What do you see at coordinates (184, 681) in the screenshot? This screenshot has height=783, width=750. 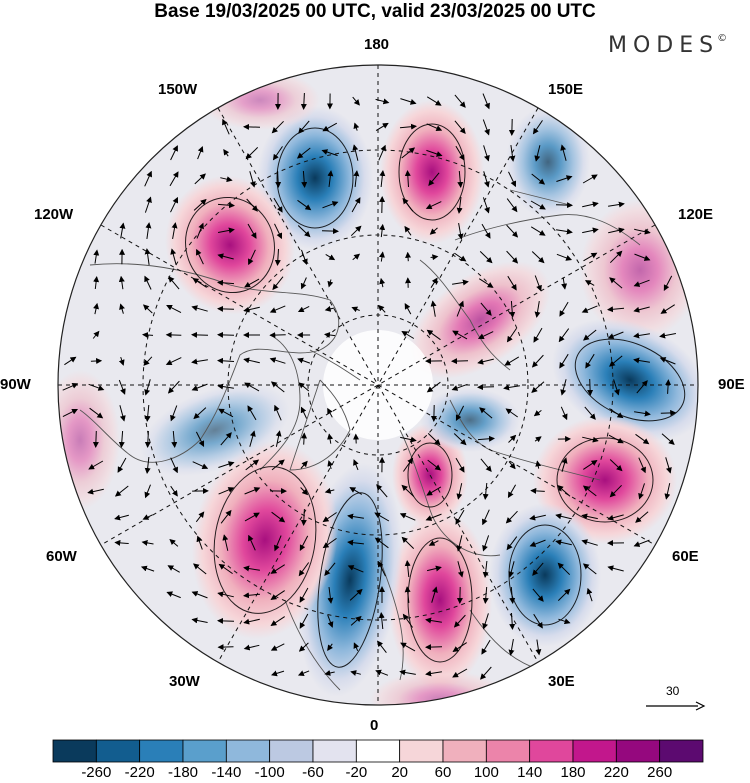 I see `lon-label-30w: 30W` at bounding box center [184, 681].